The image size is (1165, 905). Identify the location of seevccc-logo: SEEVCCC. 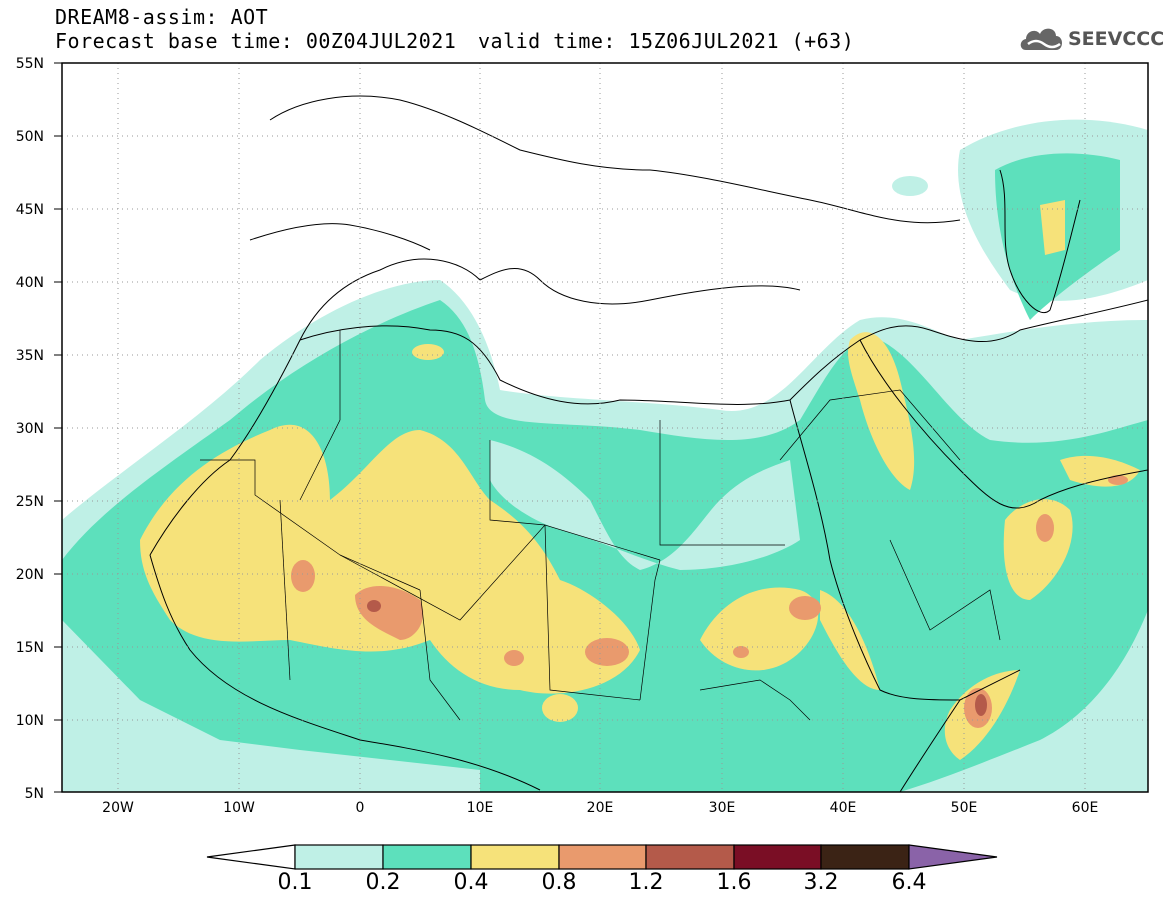
(1091, 39).